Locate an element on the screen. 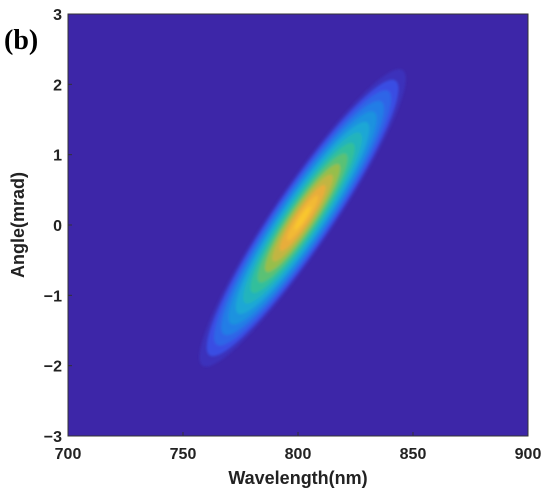 This screenshot has height=492, width=550. y-tick-label: −1 is located at coordinates (53, 296).